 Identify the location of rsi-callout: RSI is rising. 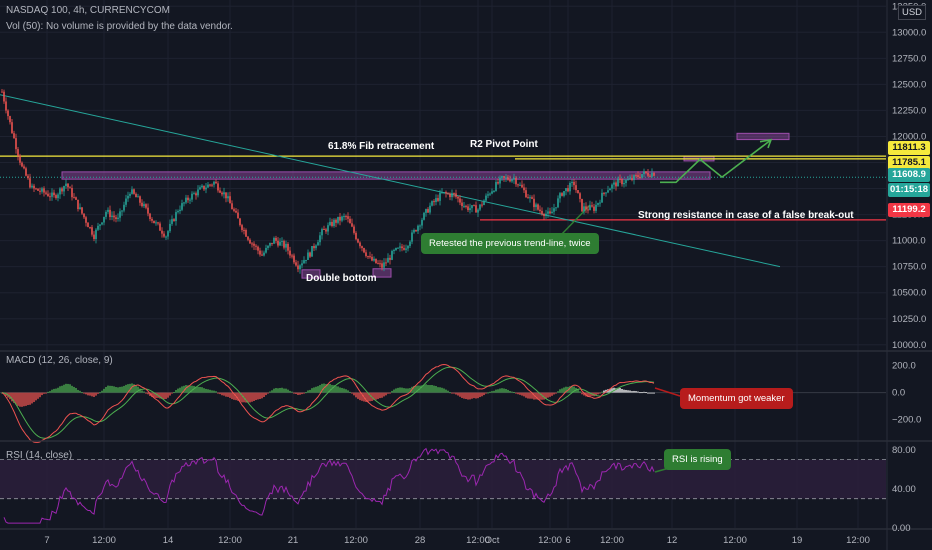
(697, 459).